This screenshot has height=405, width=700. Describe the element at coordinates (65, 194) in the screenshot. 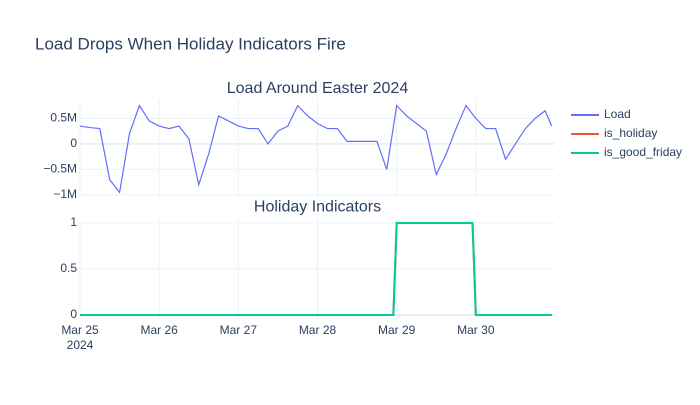

I see `y-tick-label: −1M` at that location.